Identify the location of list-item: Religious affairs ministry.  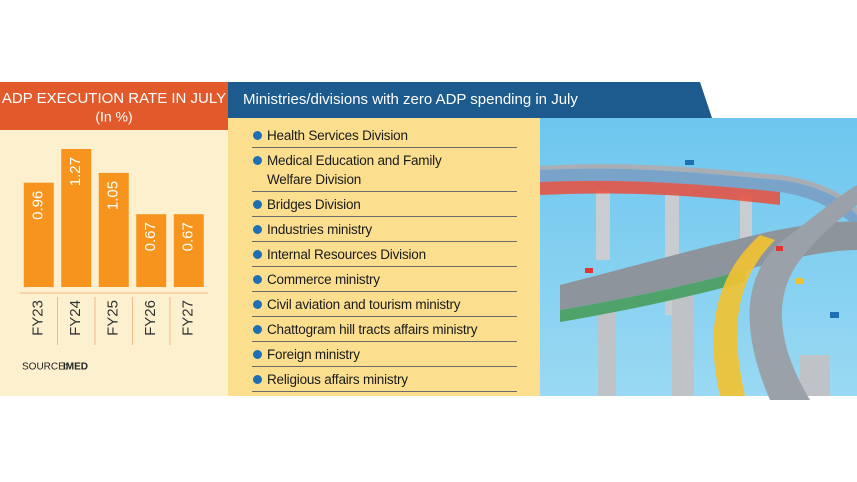
(384, 381).